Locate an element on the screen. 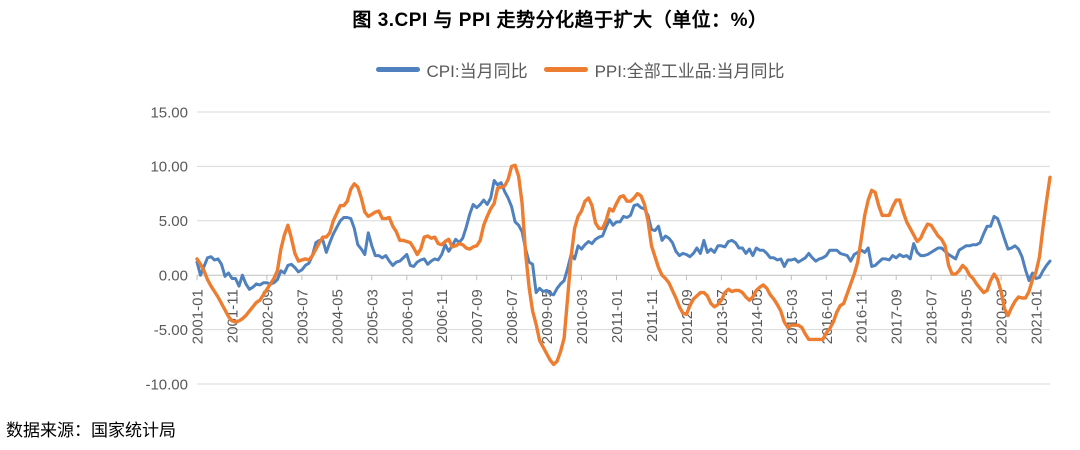 The image size is (1080, 450). x-tick-label: 2007-09 is located at coordinates (477, 316).